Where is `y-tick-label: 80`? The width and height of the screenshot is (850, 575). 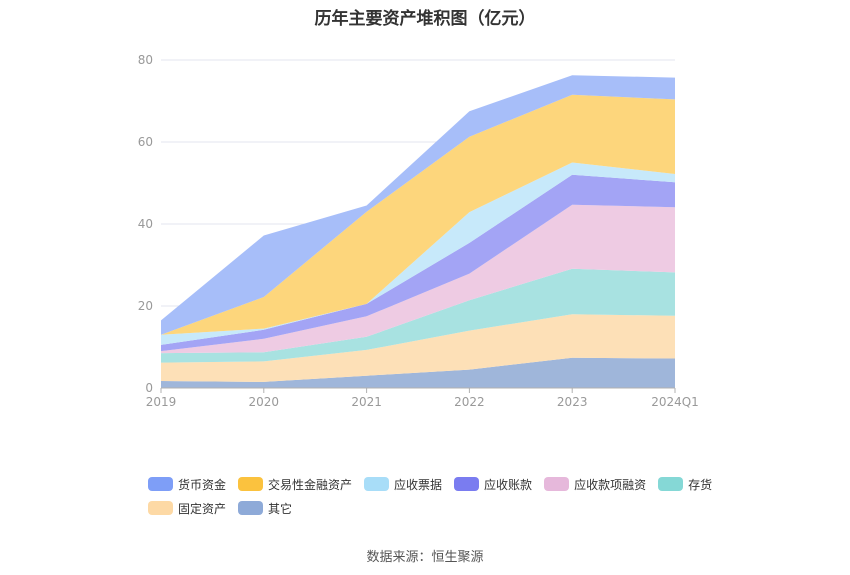
y-tick-label: 80 is located at coordinates (145, 60).